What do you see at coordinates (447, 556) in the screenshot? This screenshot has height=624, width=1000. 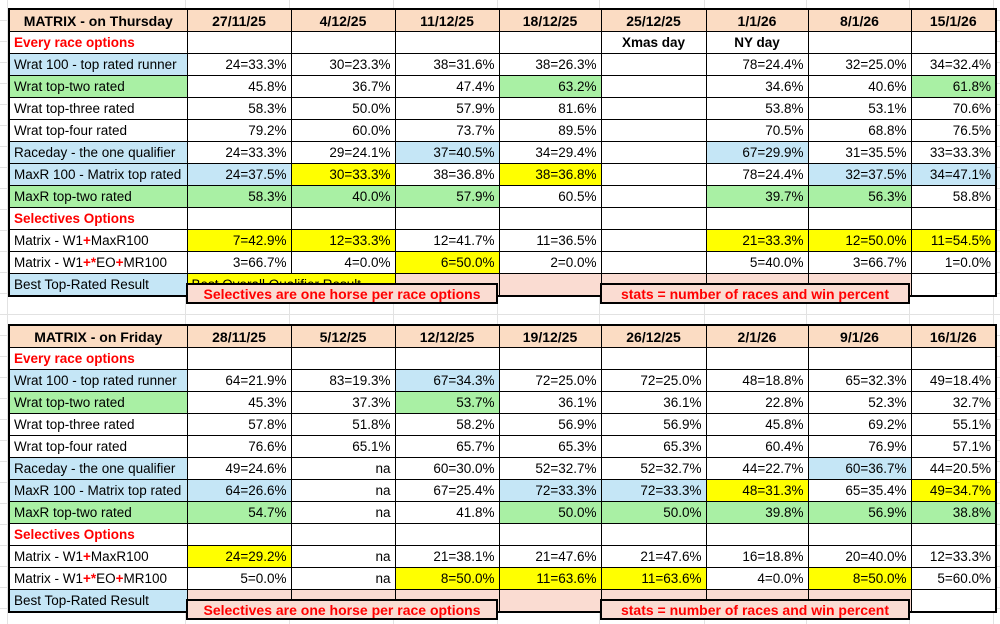 I see `data-cell: 21=38.1%` at bounding box center [447, 556].